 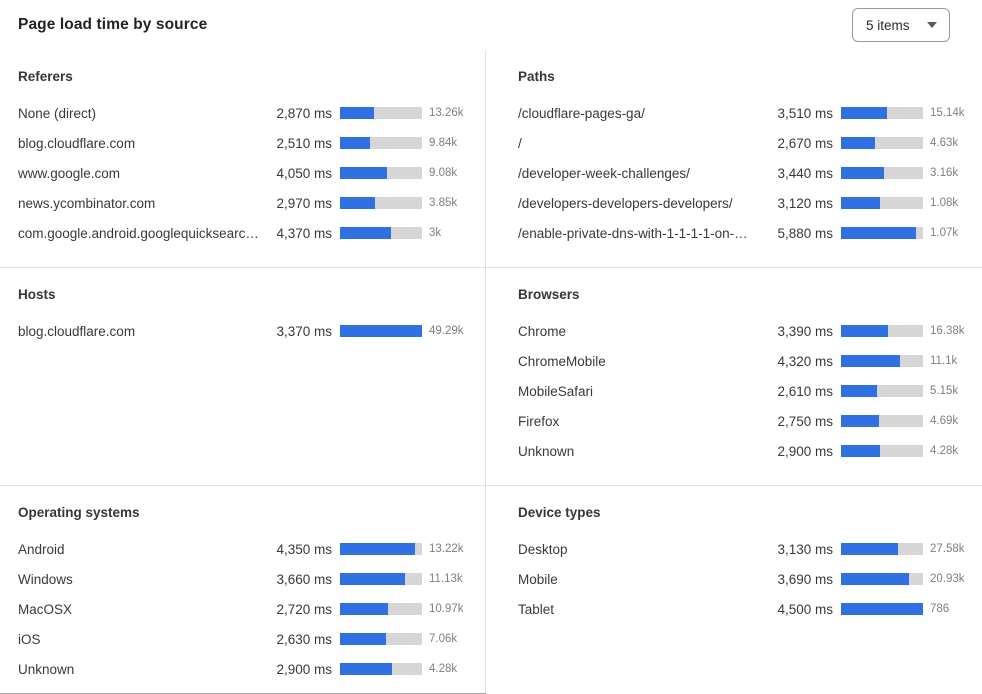 What do you see at coordinates (244, 143) in the screenshot?
I see `table-row: blog.cloudflare.com 2,510 ms 9.84k` at bounding box center [244, 143].